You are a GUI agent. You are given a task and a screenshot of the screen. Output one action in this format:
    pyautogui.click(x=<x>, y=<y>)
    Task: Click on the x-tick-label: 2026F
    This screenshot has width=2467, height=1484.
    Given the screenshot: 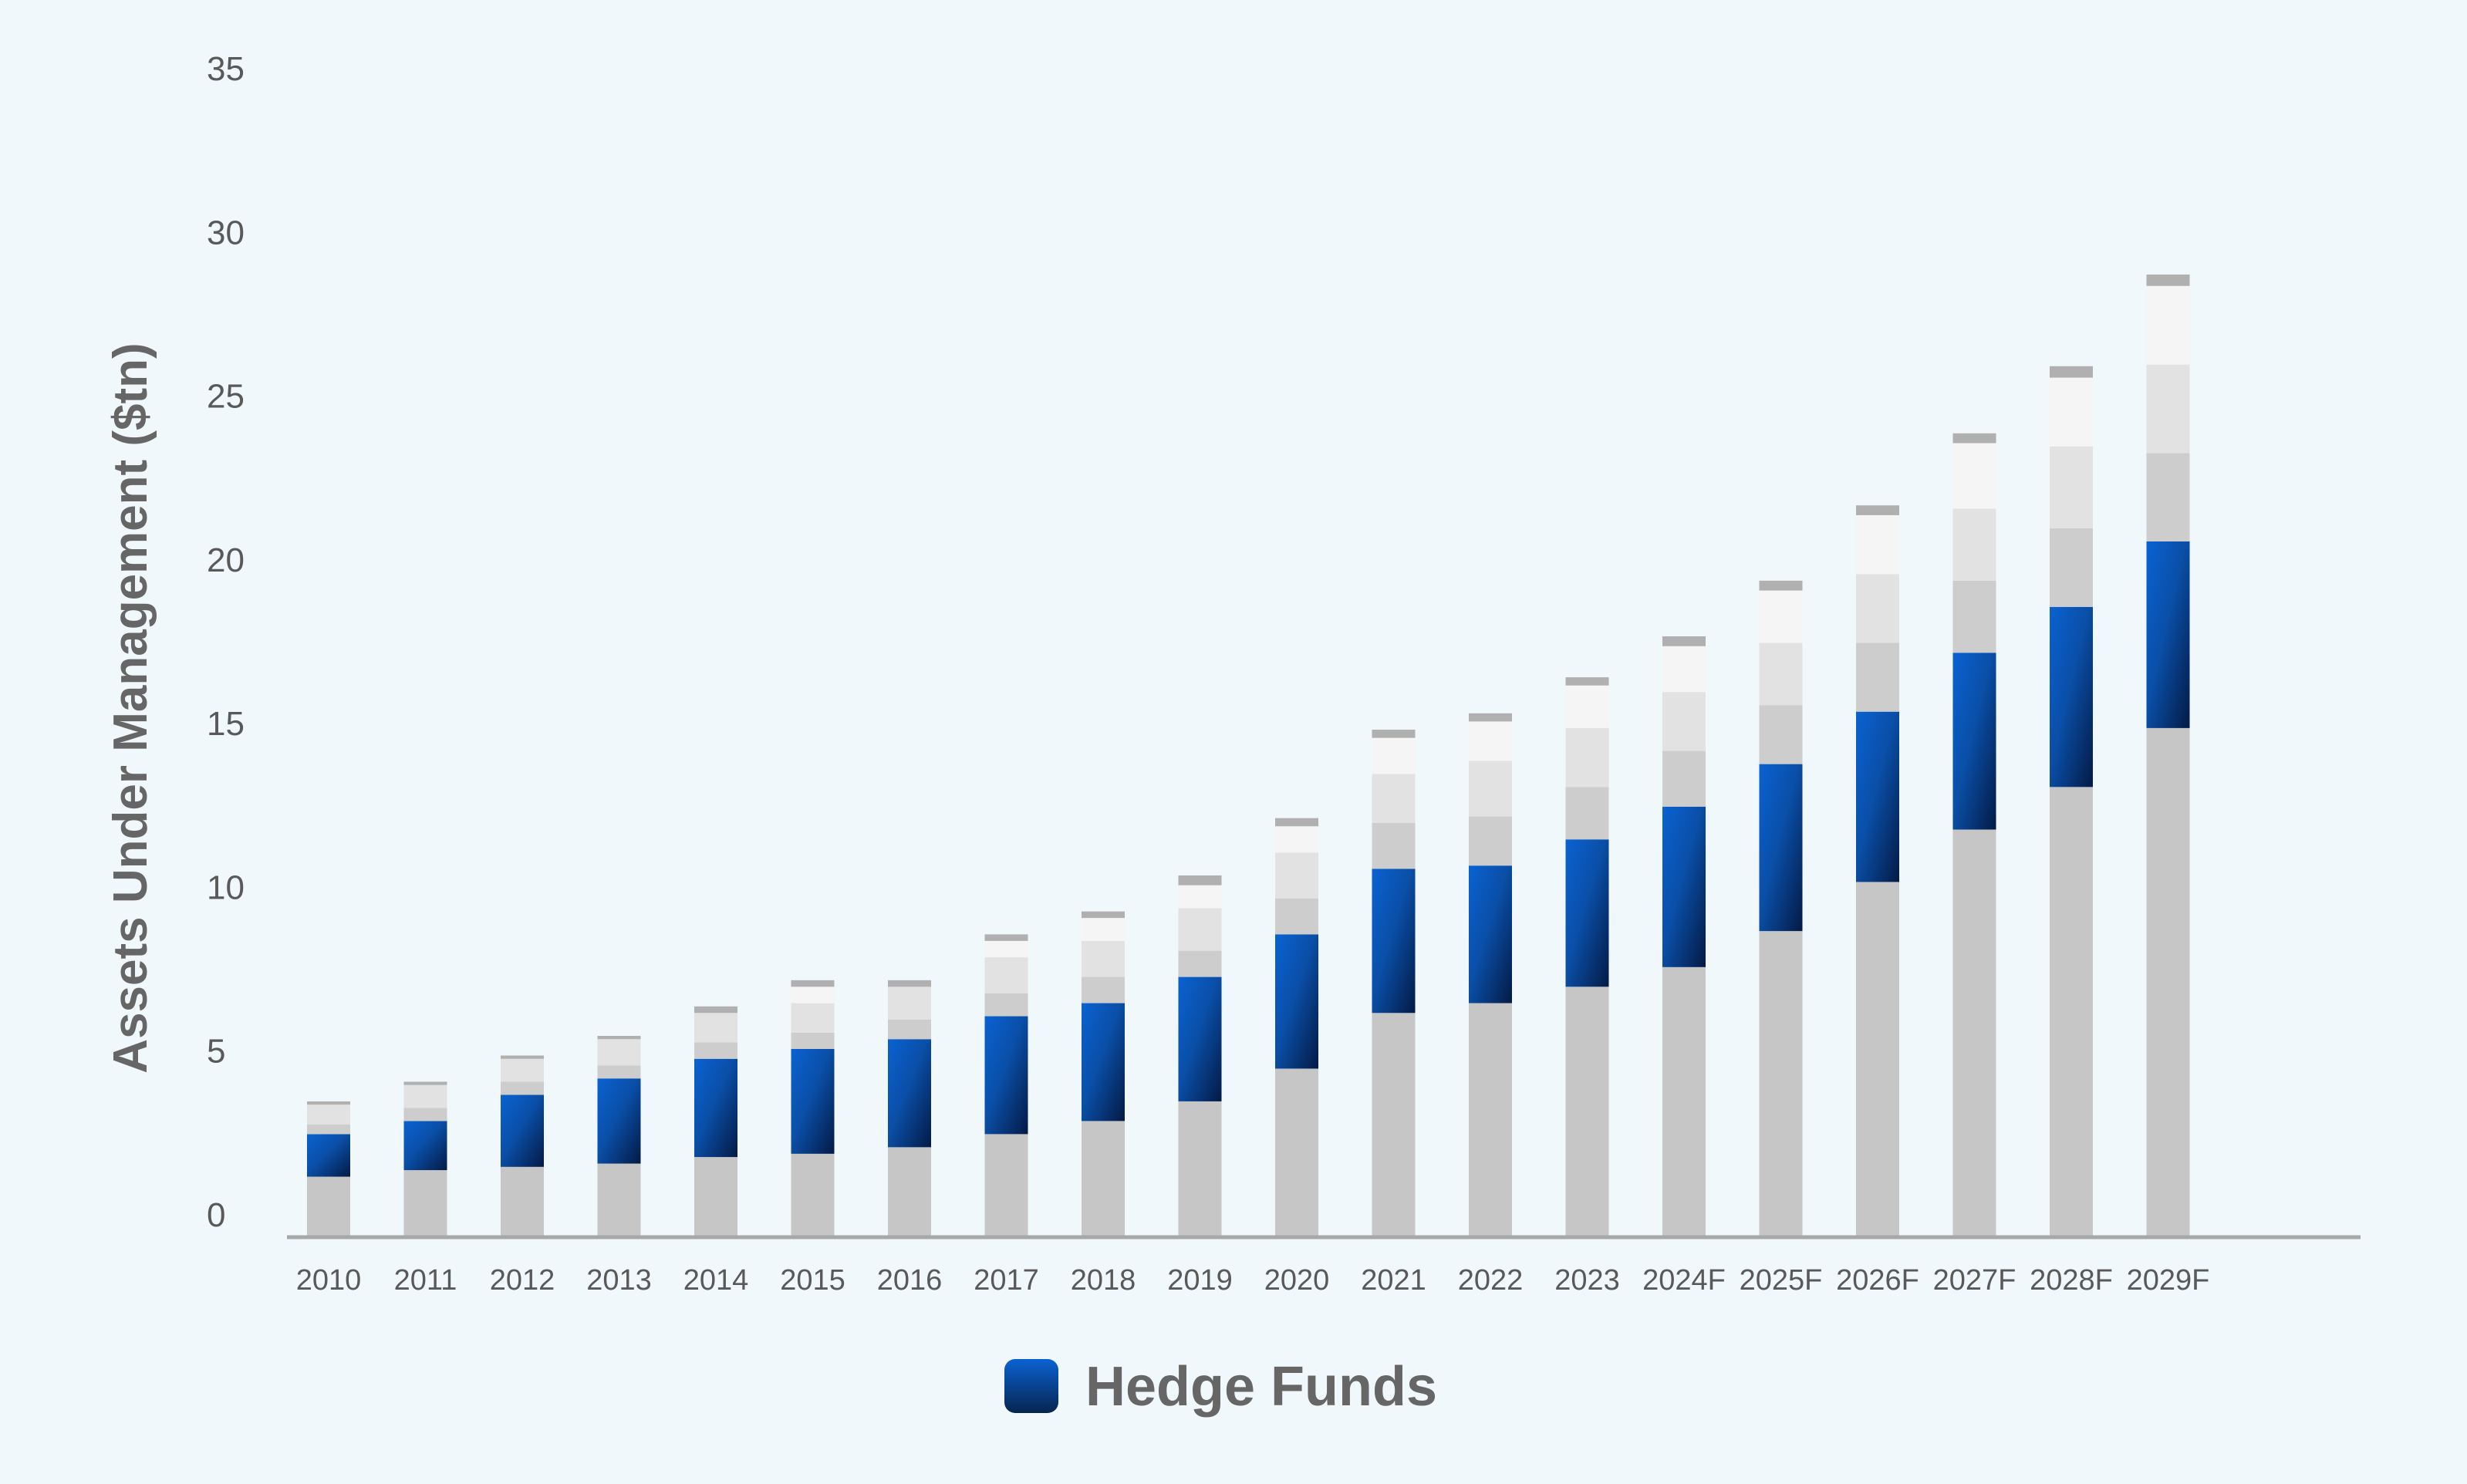 What is the action you would take?
    pyautogui.click(x=1877, y=1280)
    